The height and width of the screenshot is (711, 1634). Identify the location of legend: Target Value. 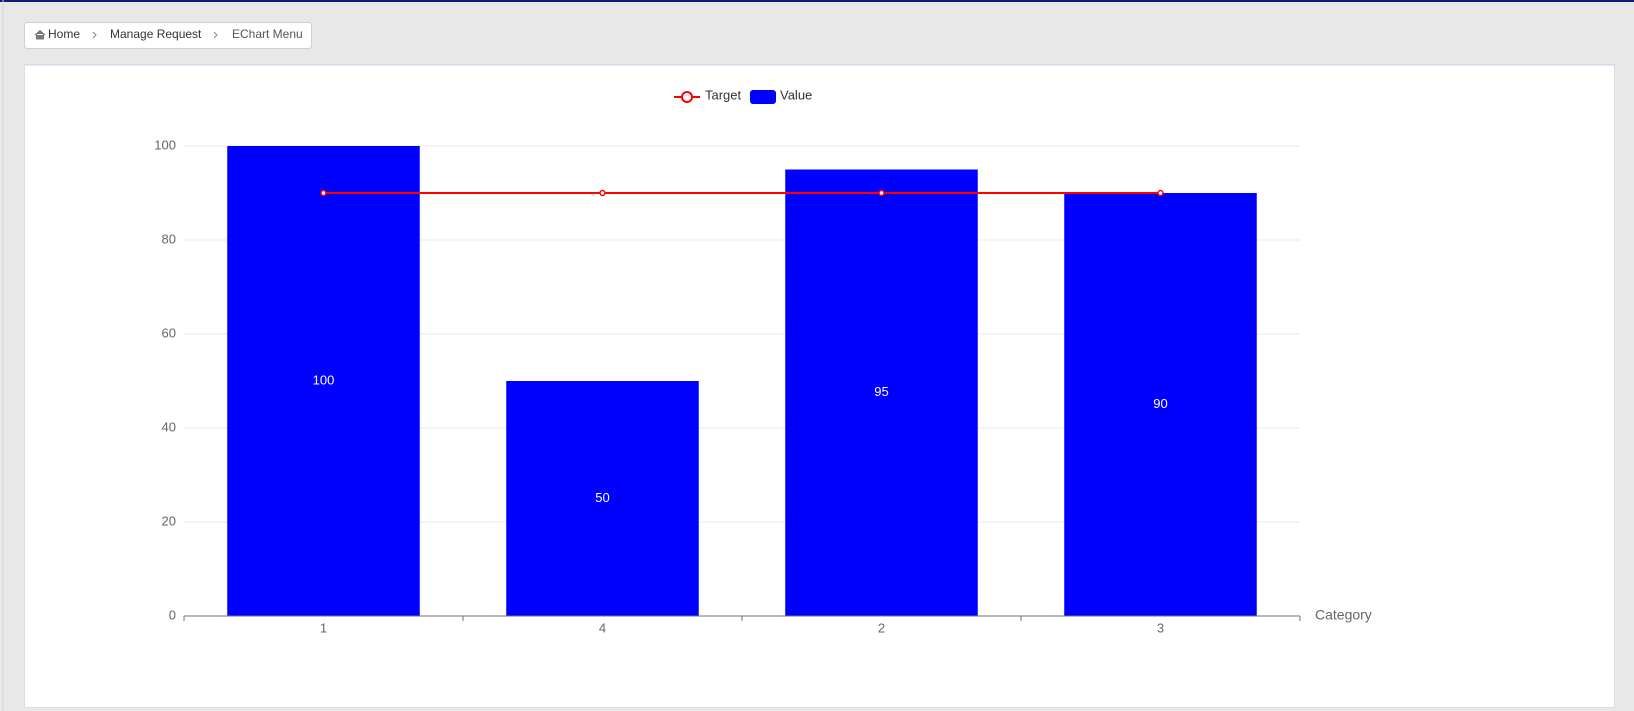
(743, 95).